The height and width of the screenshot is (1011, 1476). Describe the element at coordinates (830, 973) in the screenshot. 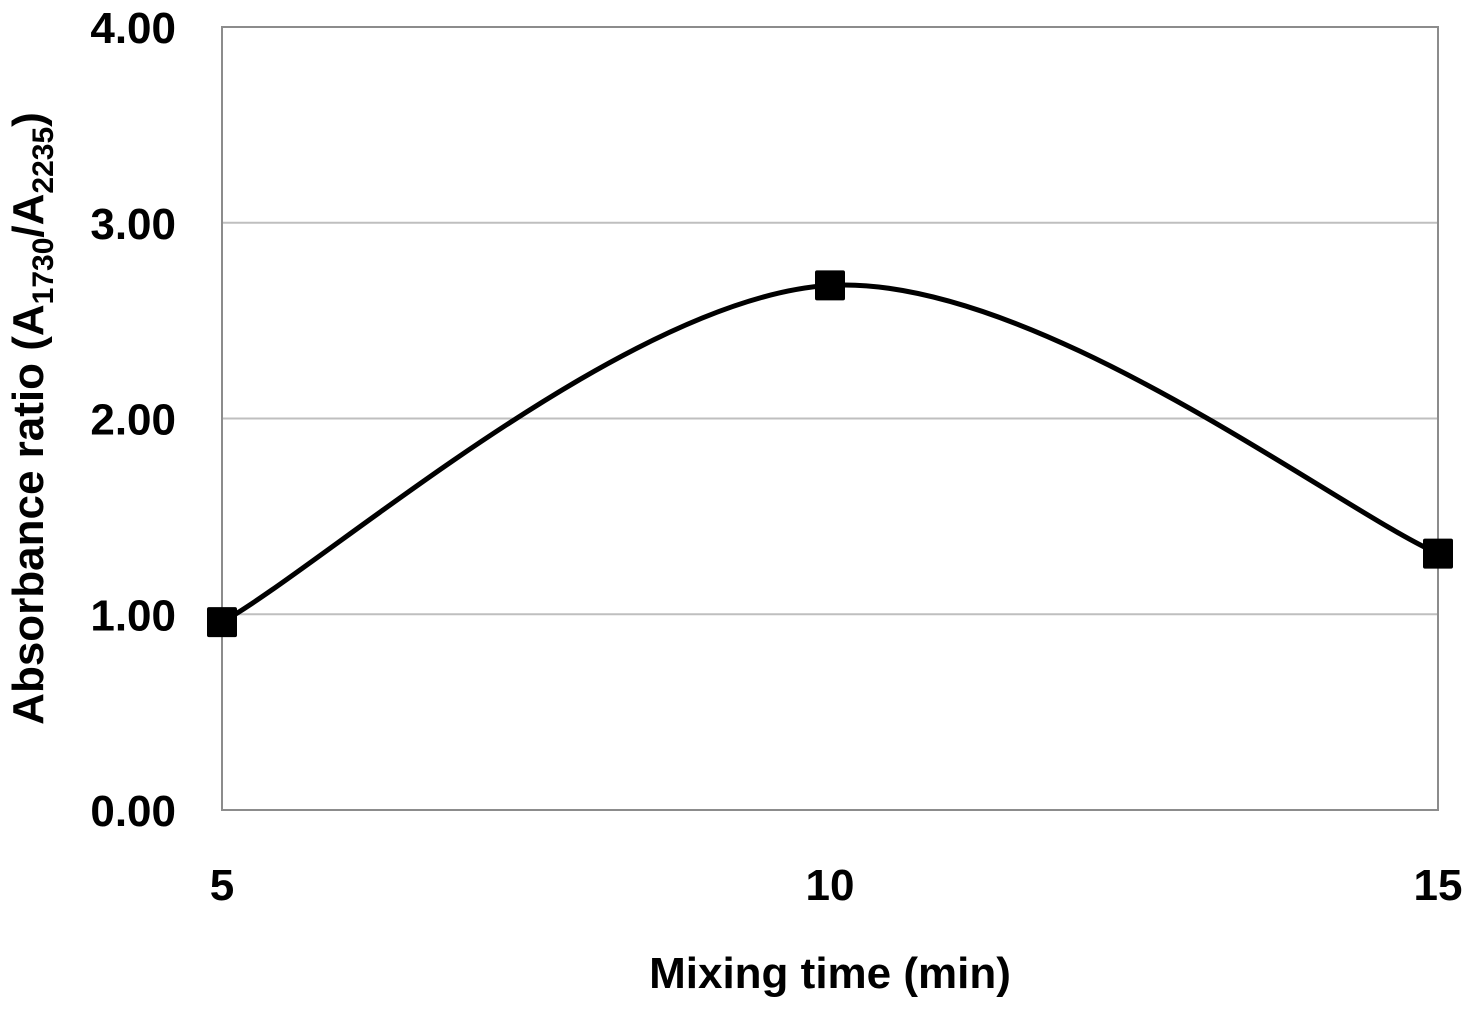

I see `x-axis-title: Mixing time (min)` at that location.